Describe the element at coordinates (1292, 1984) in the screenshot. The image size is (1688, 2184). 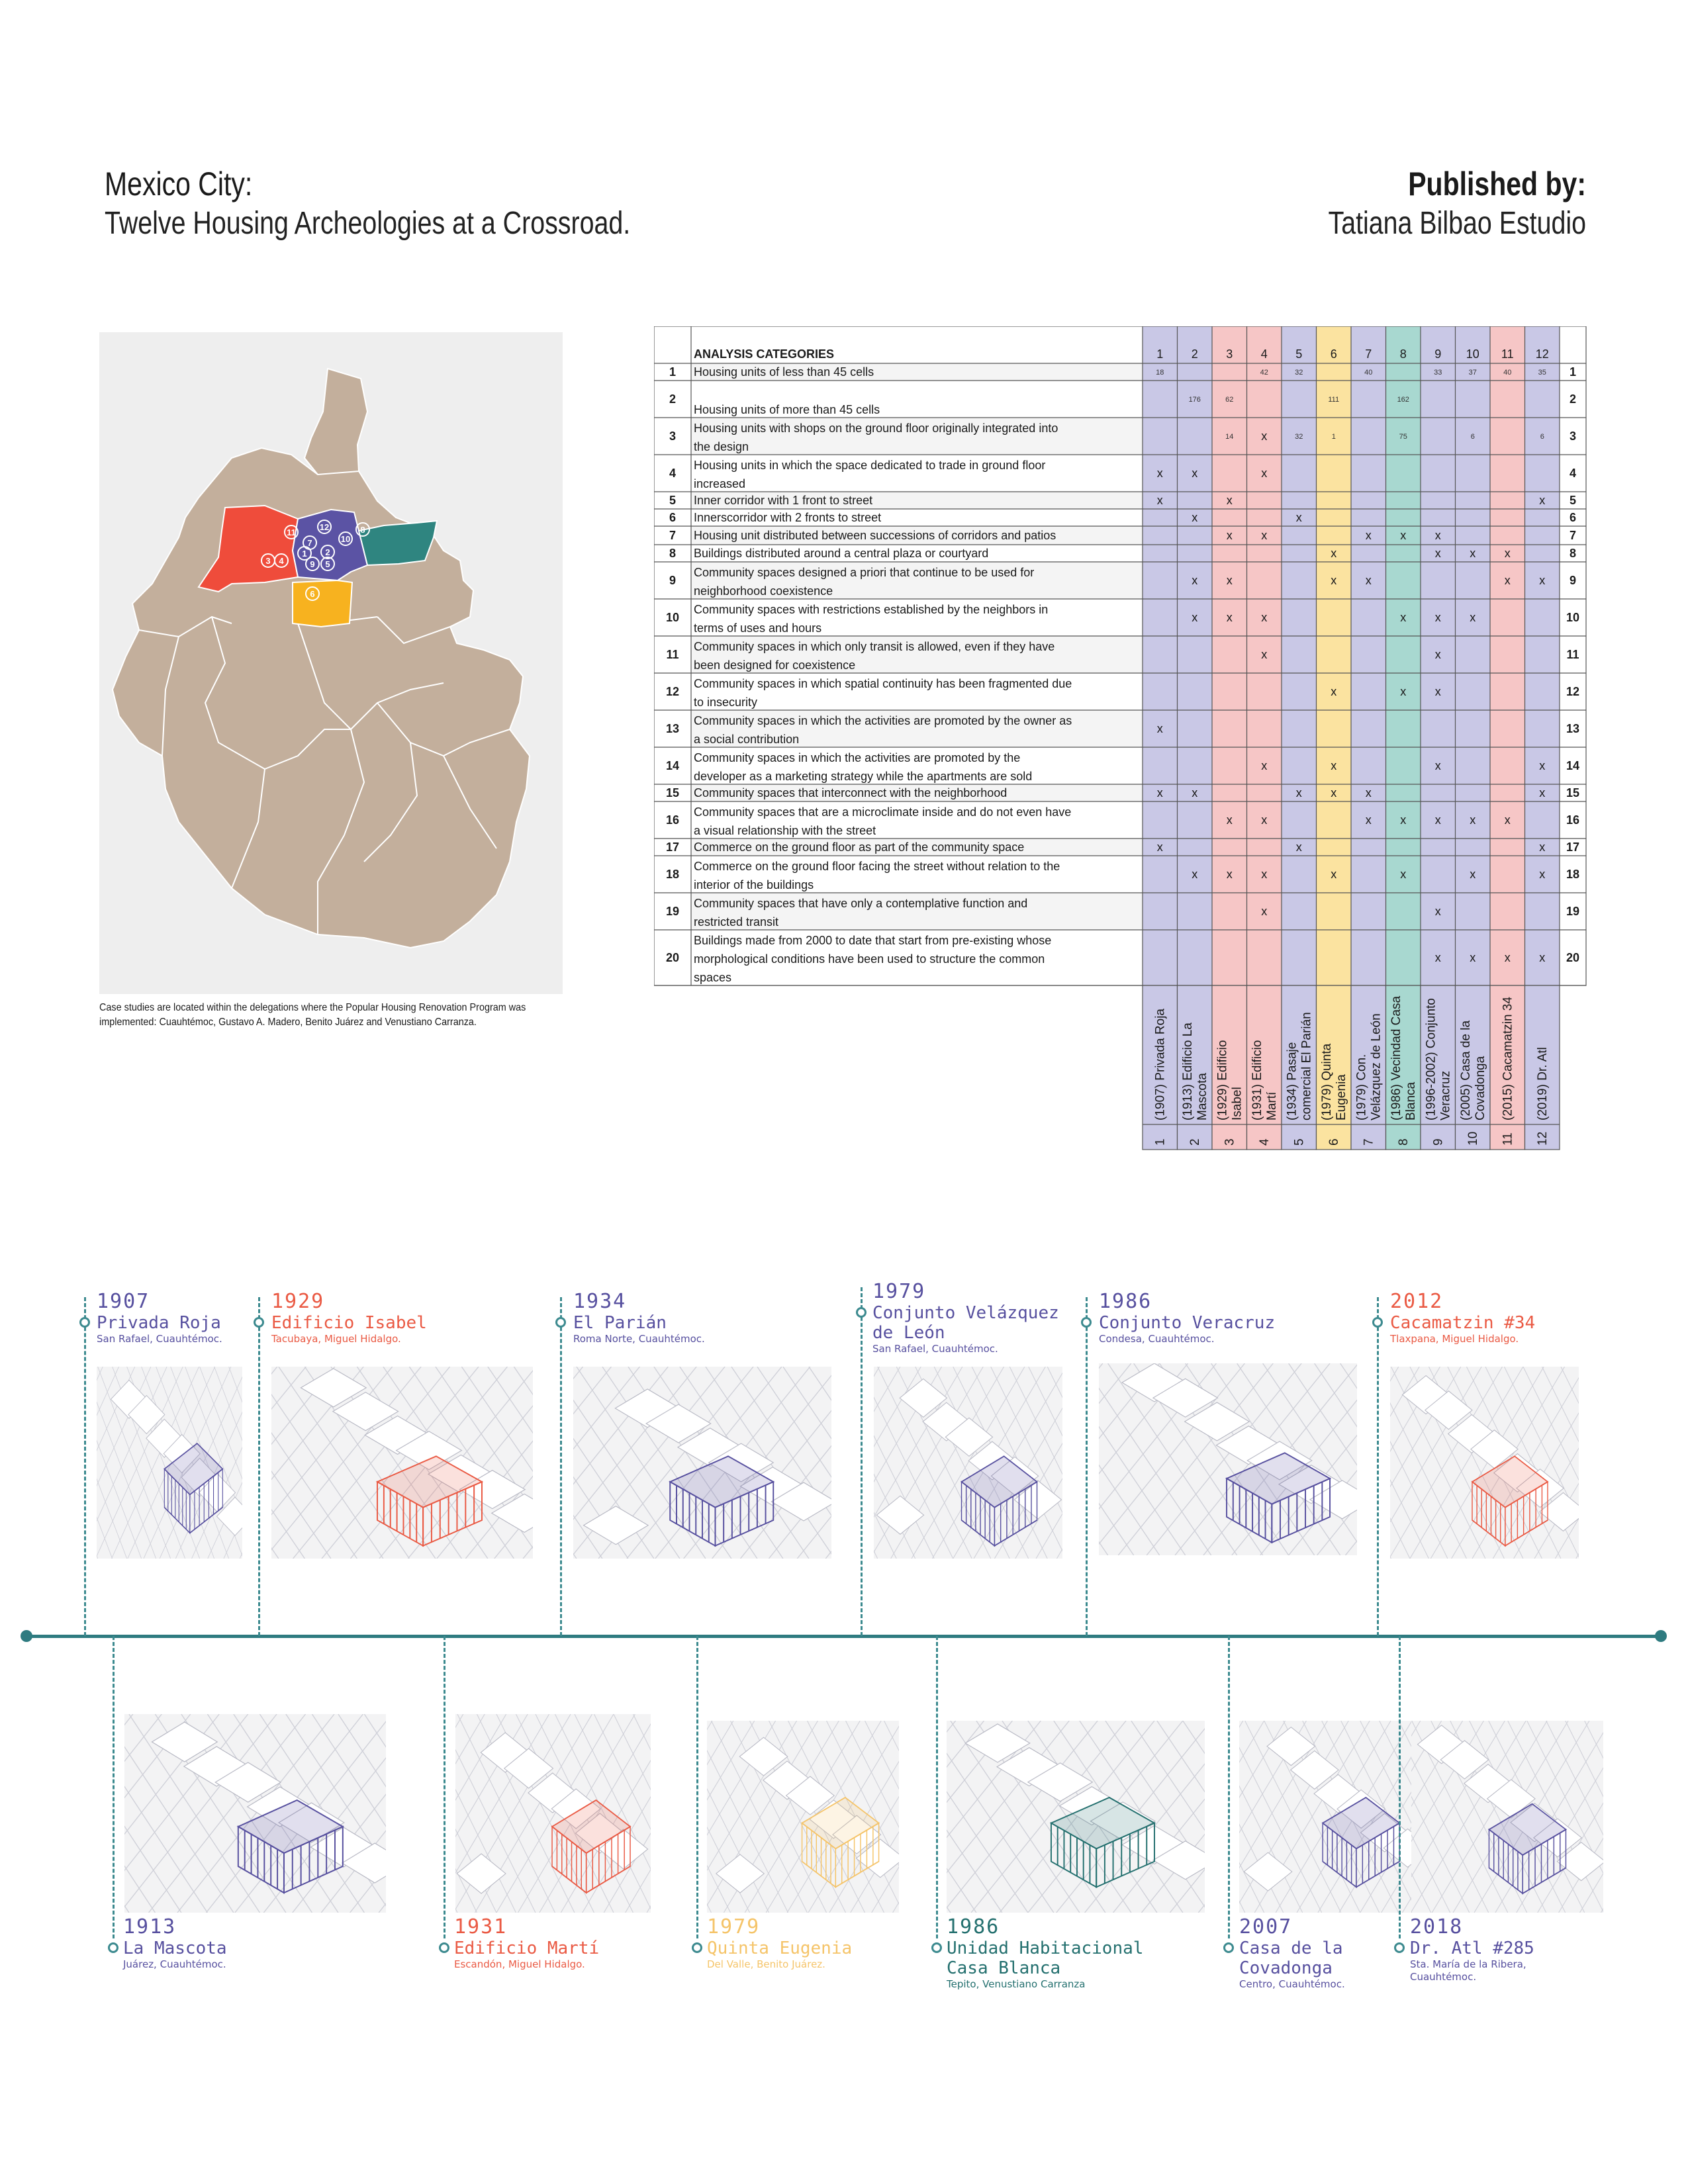
I see `timeline-project-location: Centro, Cuauhtémoc.` at that location.